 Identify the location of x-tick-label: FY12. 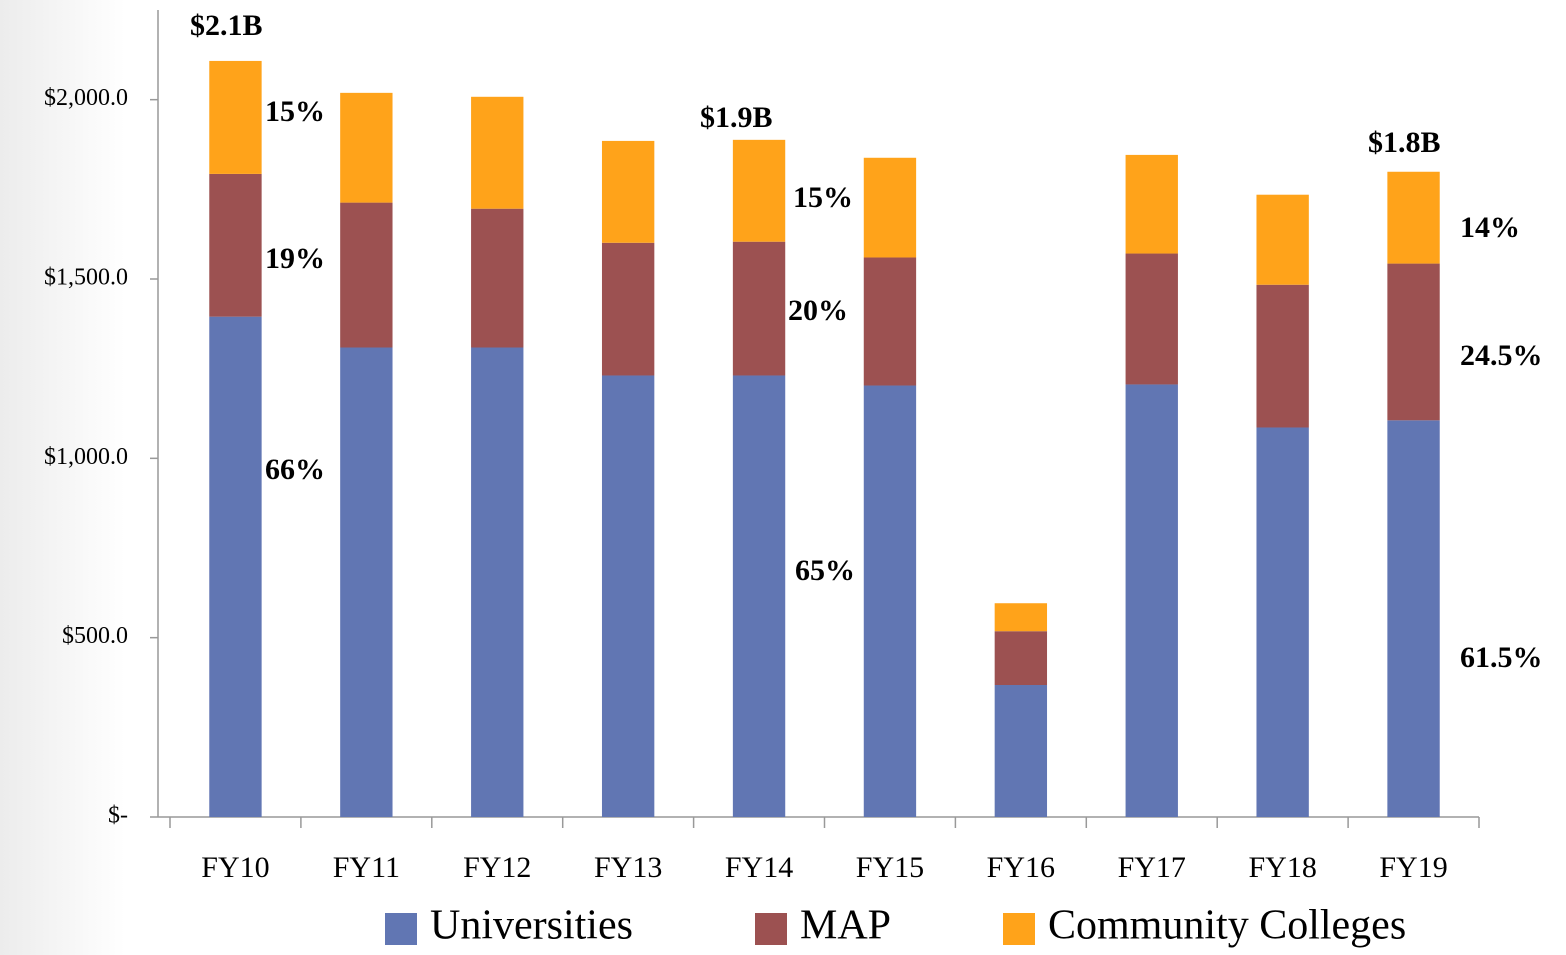
(497, 867).